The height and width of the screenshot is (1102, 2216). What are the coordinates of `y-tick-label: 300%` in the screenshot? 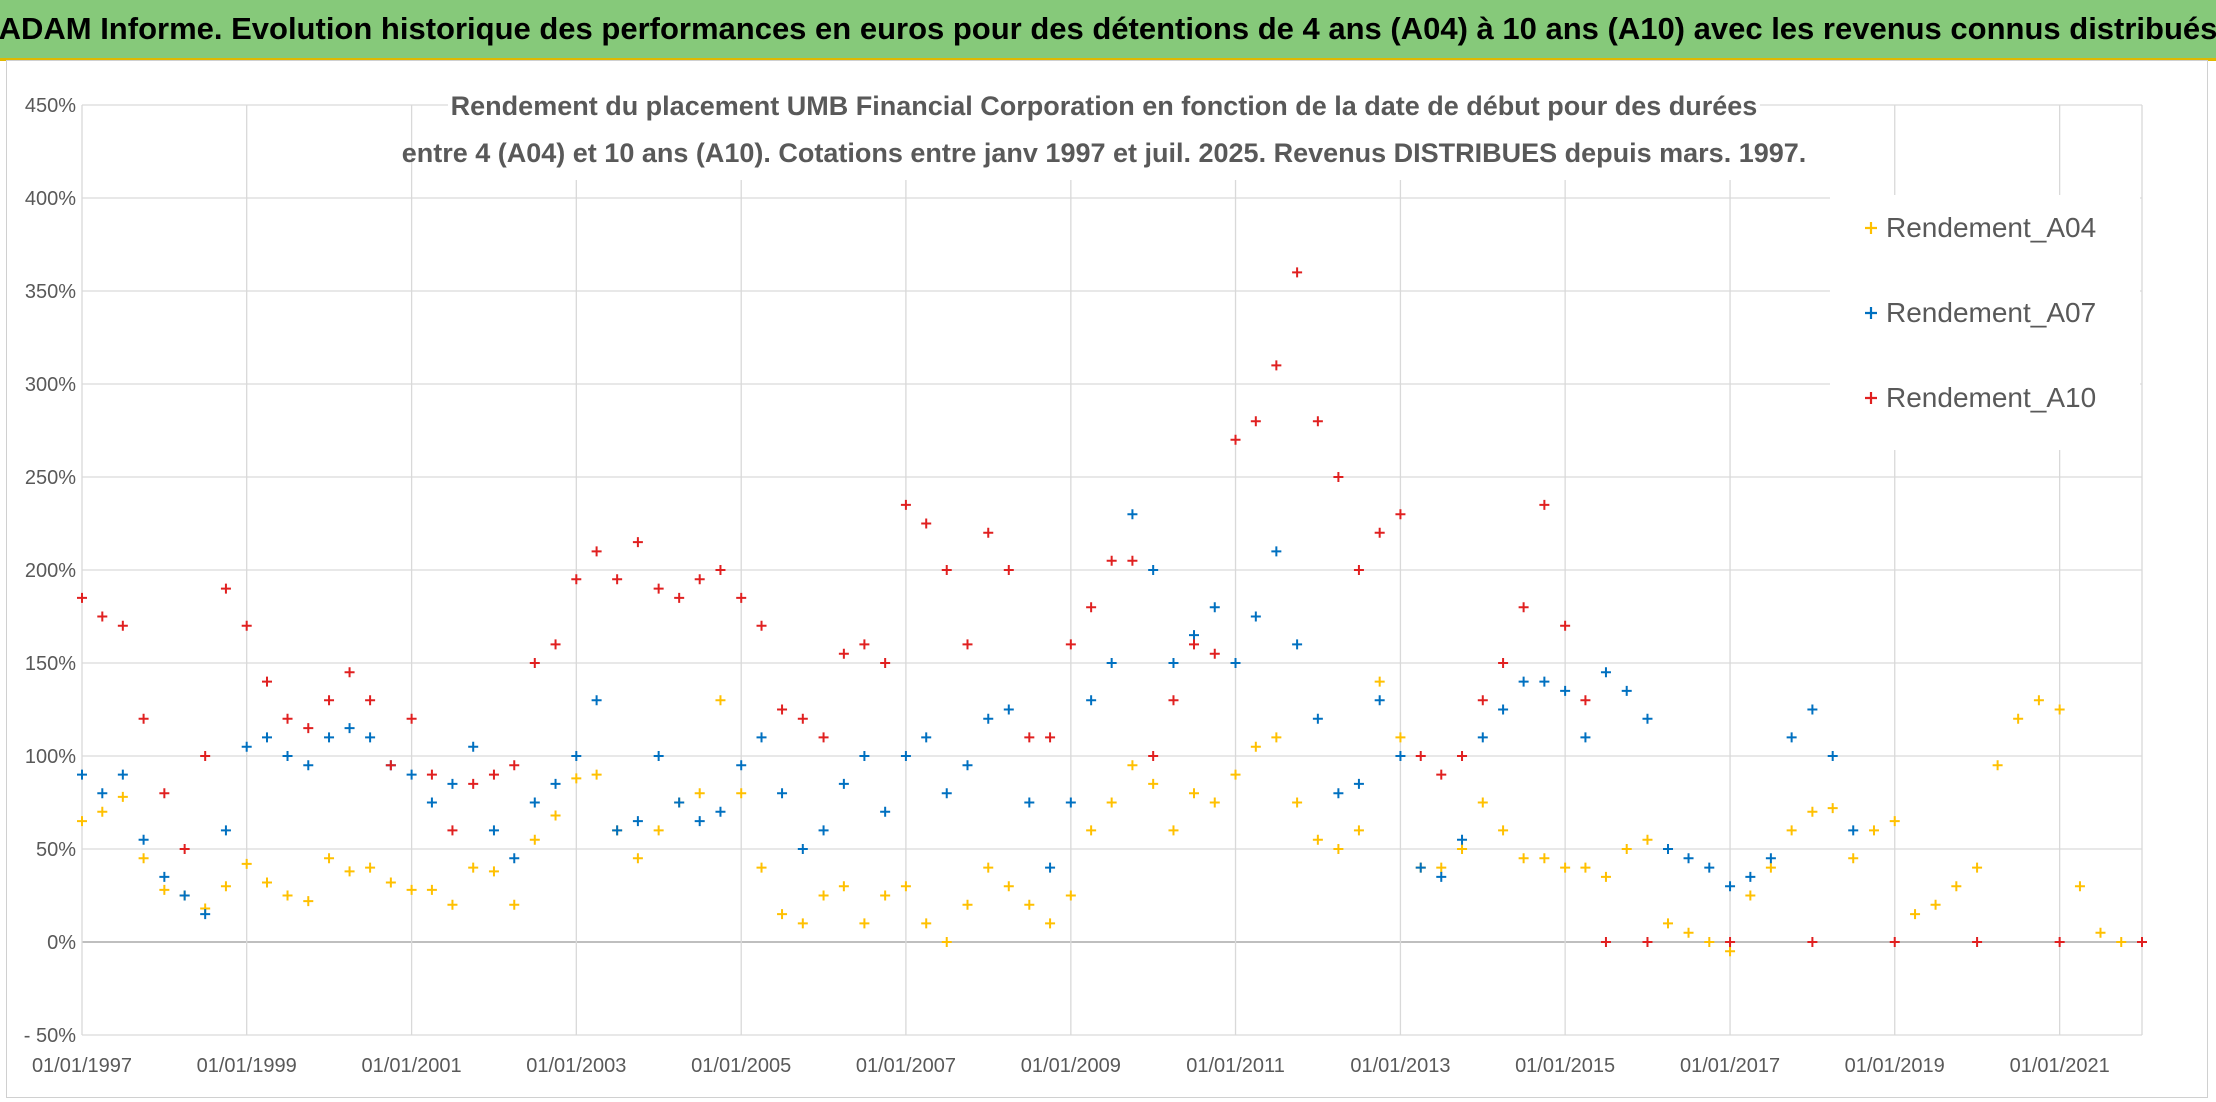 It's located at (50, 385).